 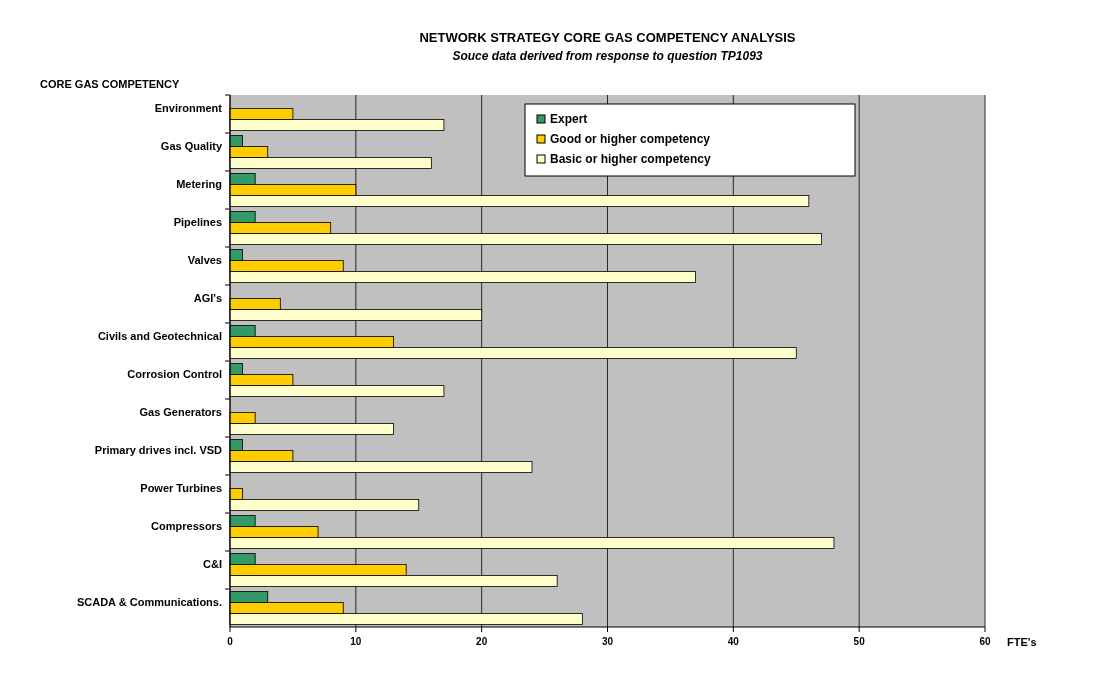 What do you see at coordinates (985, 641) in the screenshot?
I see `x-tick-label: 60` at bounding box center [985, 641].